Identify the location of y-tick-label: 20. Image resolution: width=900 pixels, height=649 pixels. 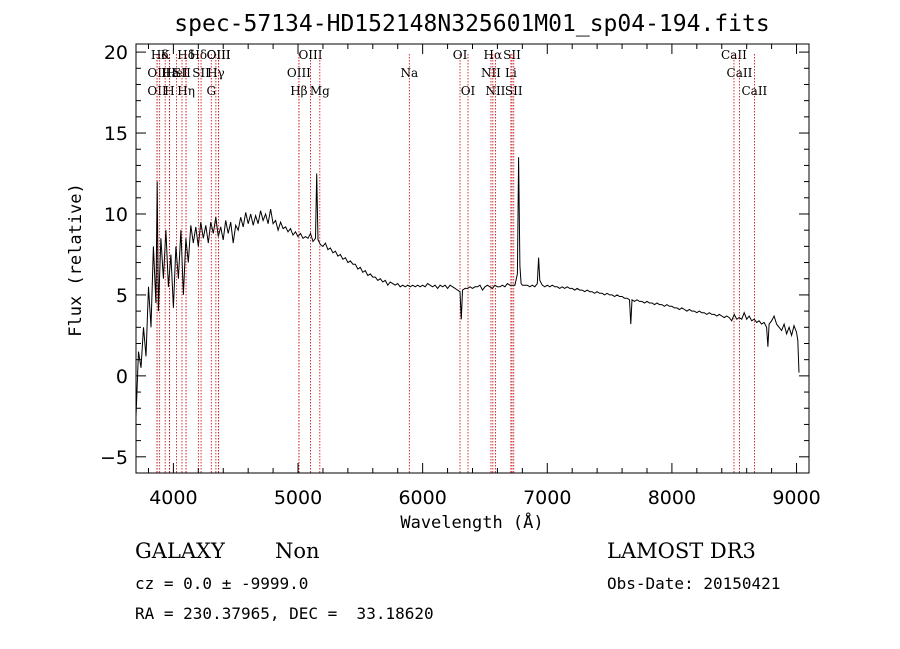
(116, 53).